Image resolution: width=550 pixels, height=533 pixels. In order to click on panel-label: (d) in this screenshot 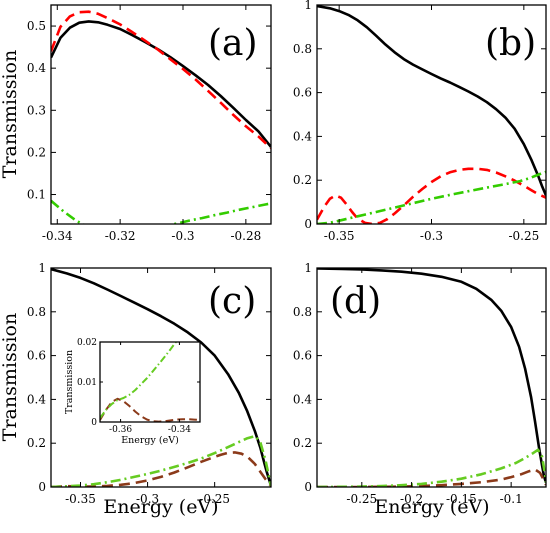, I will do `click(355, 301)`.